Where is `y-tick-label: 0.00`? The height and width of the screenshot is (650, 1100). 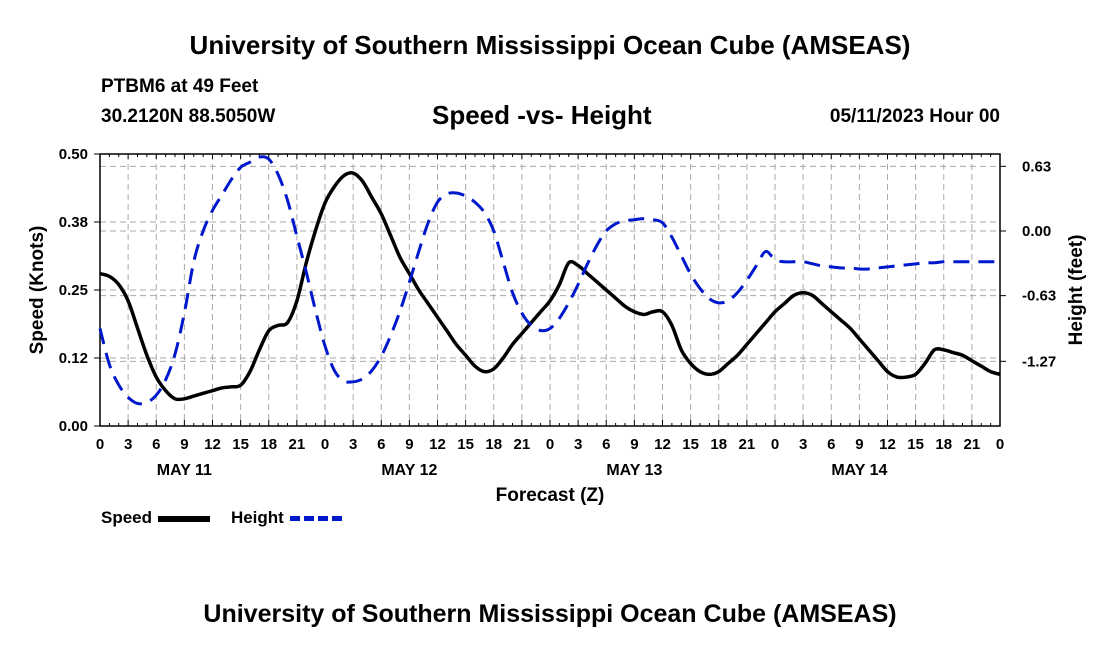 y-tick-label: 0.00 is located at coordinates (73, 426).